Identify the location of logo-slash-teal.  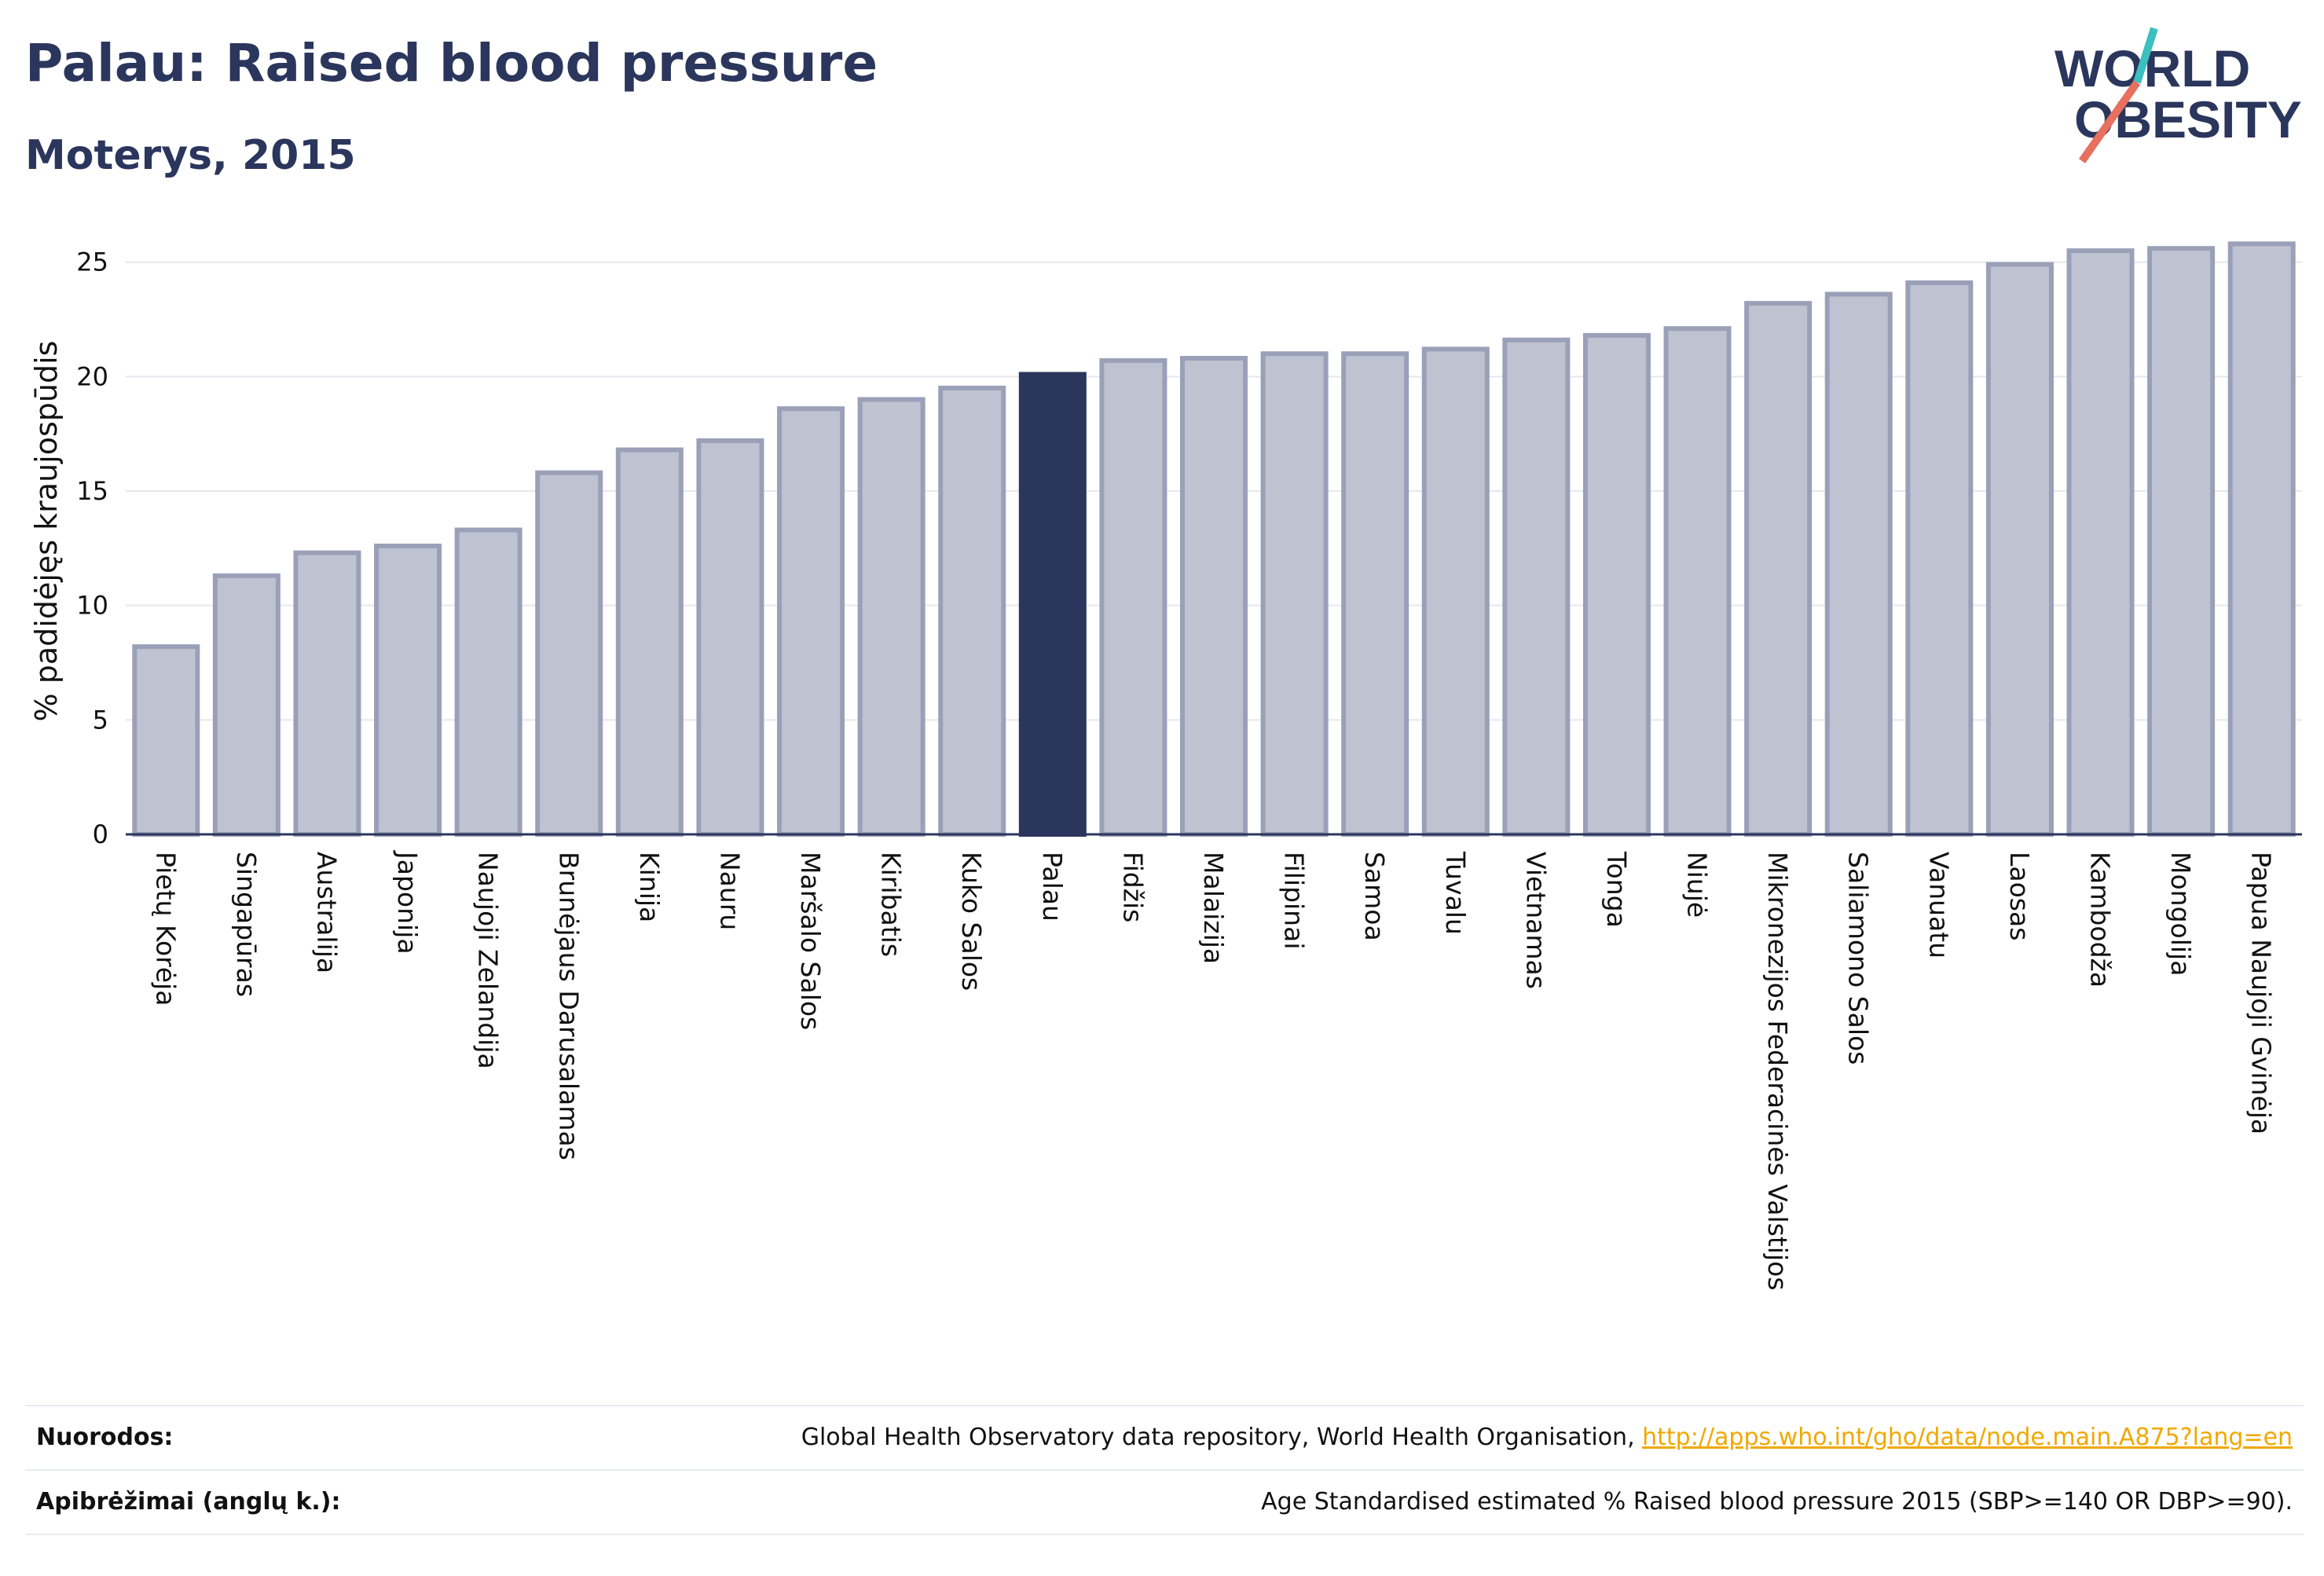
(2145, 55).